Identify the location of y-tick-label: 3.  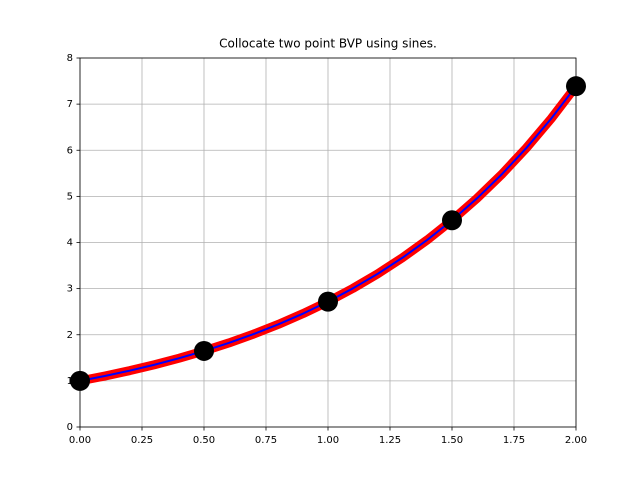
(70, 289).